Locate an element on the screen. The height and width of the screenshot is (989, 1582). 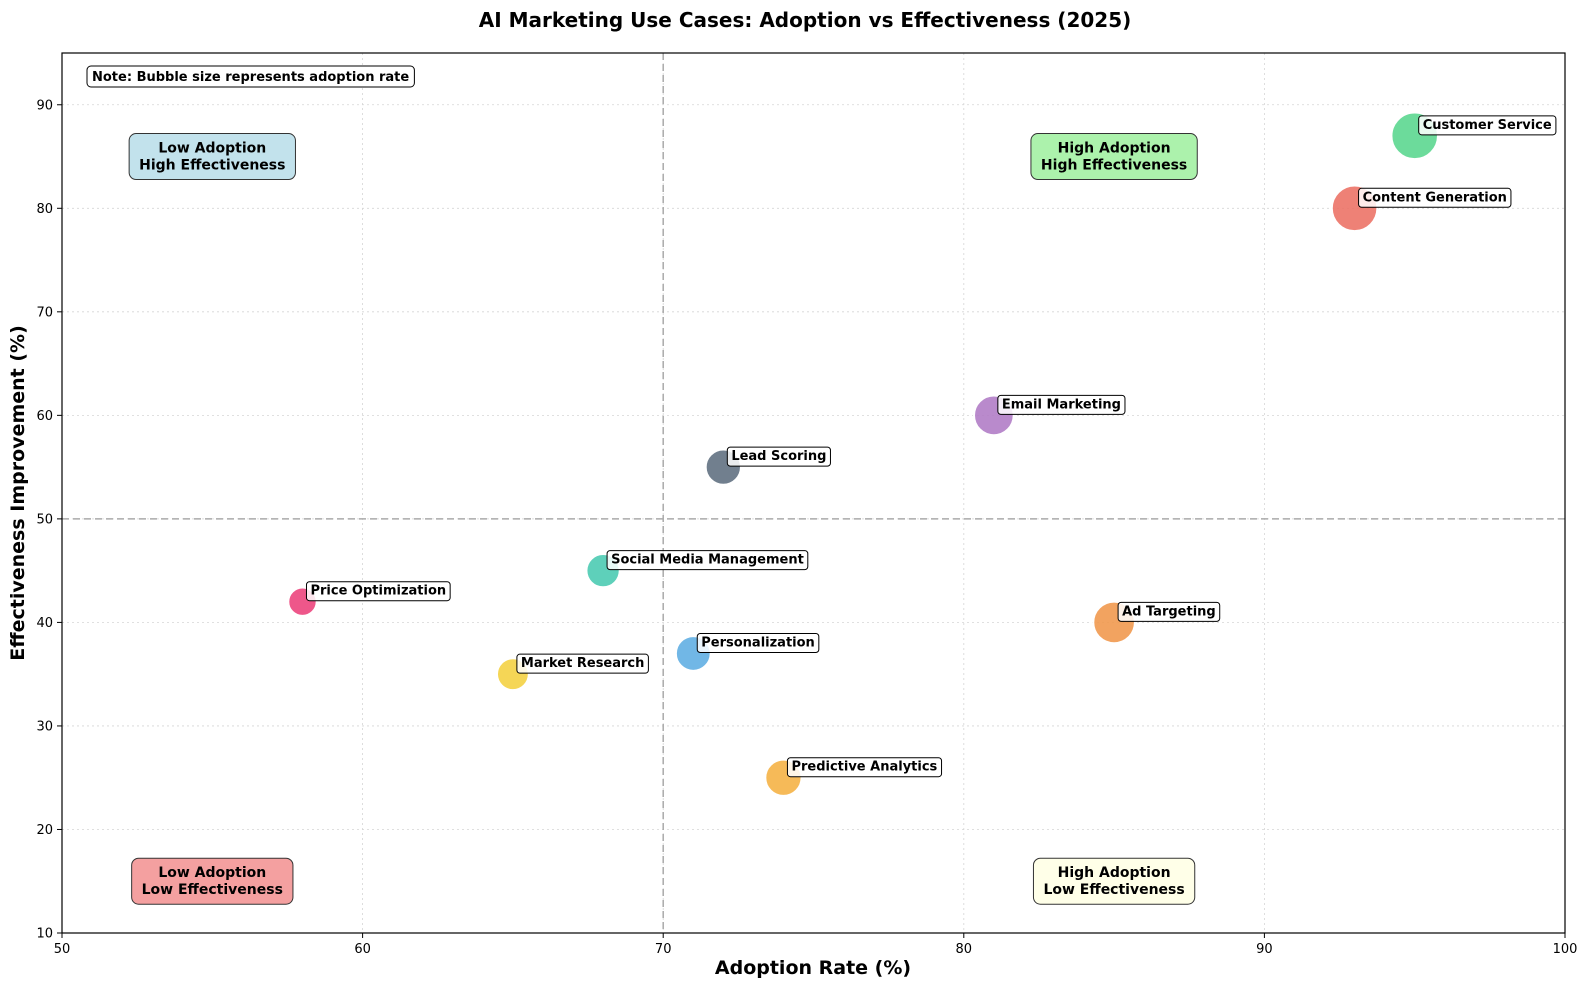
x-tick-label-70: 70 is located at coordinates (663, 949).